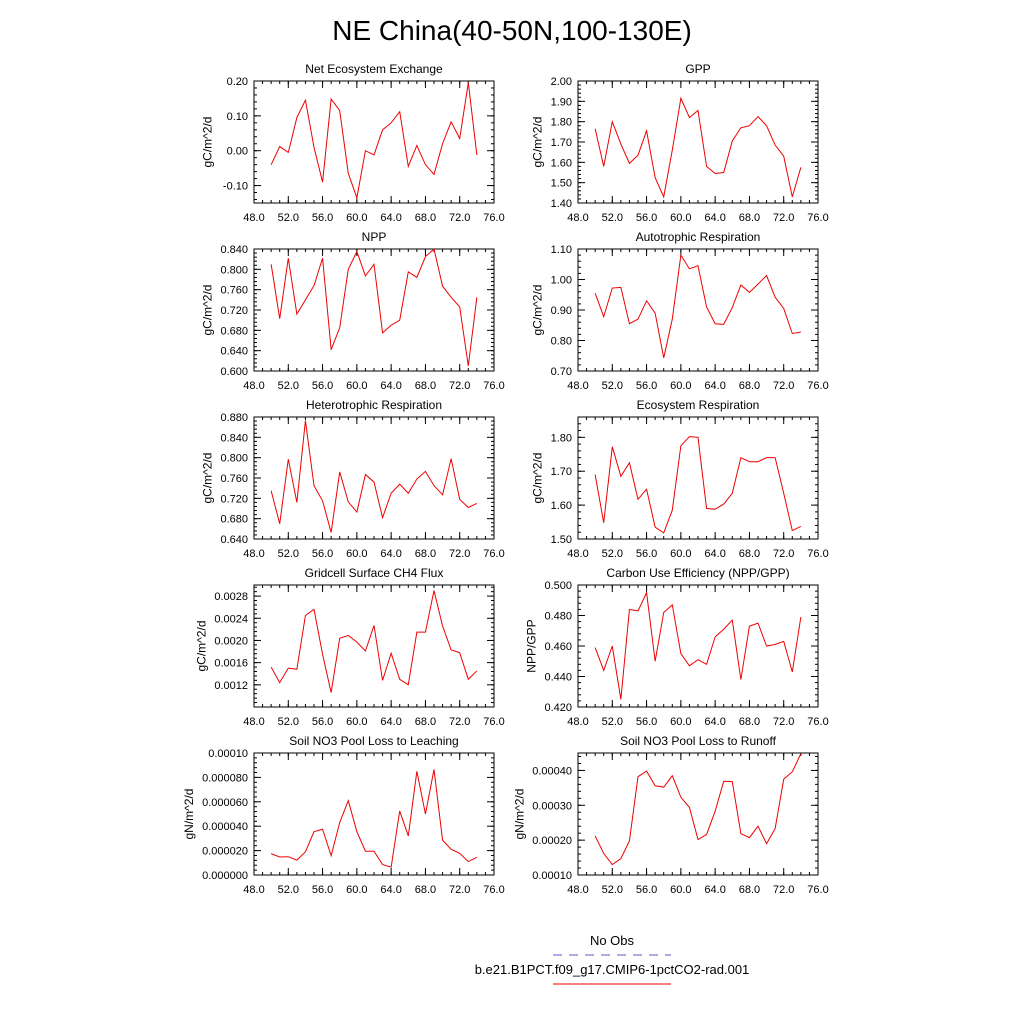 The image size is (1024, 1024). I want to click on panel-title: NPP, so click(374, 237).